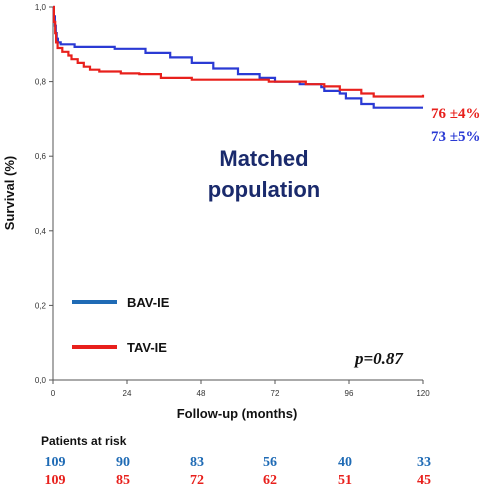  I want to click on end-label-tav-ie: 76 ±4%, so click(455, 114).